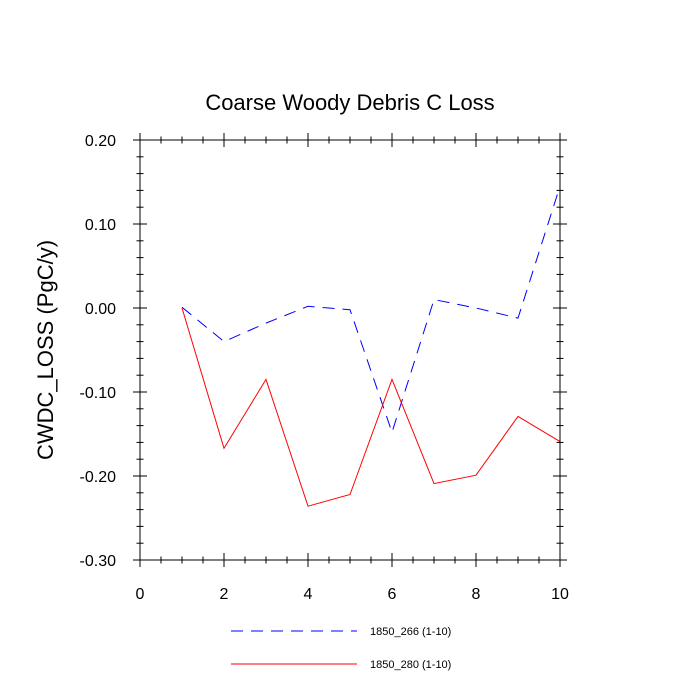 Image resolution: width=700 pixels, height=700 pixels. Describe the element at coordinates (45, 350) in the screenshot. I see `y-axis-label: CWDC_LOSS (PgC/y)` at that location.